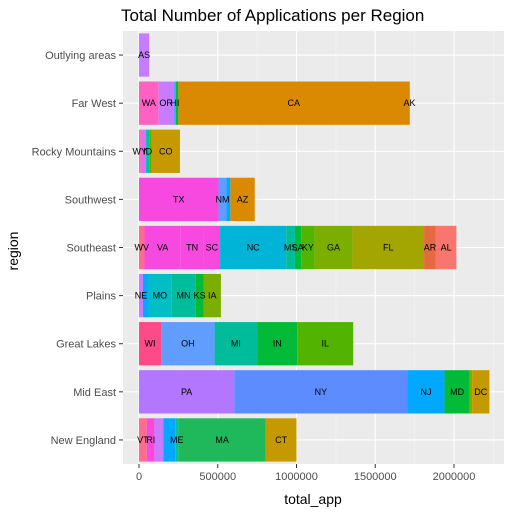  I want to click on segment-label-nj: NJ, so click(426, 392).